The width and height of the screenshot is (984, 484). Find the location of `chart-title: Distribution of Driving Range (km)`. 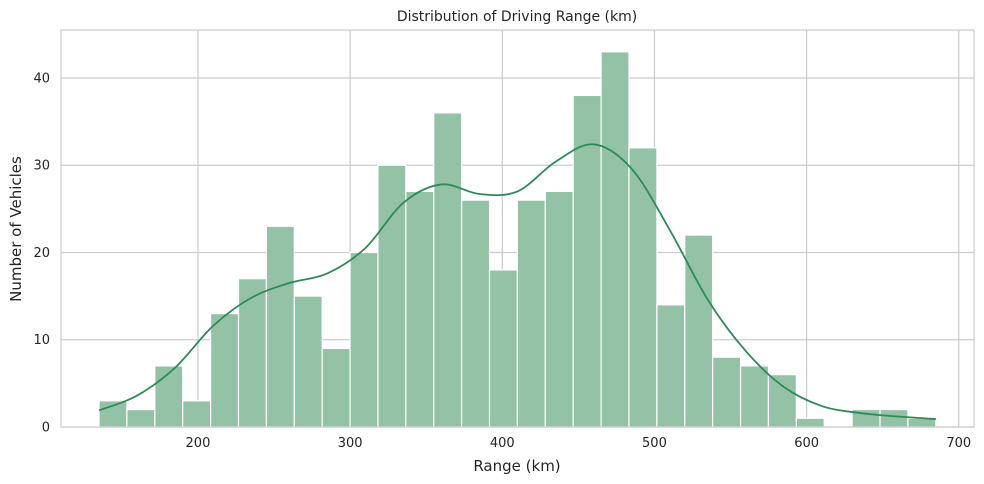

chart-title: Distribution of Driving Range (km) is located at coordinates (517, 17).